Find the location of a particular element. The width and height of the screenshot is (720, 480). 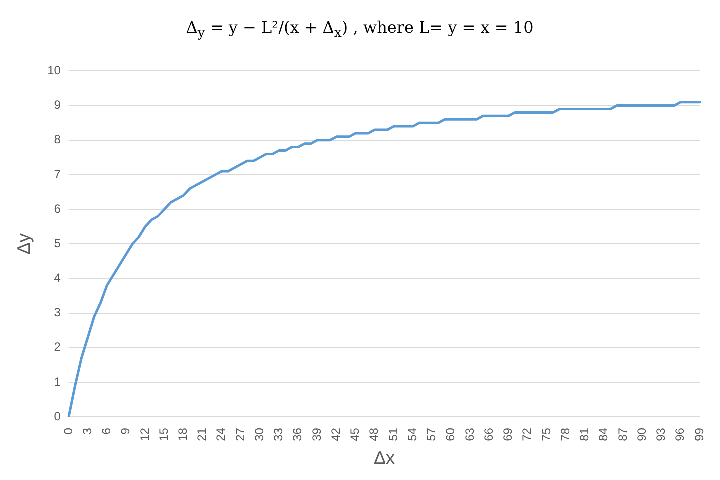

x-tick-label: 96 is located at coordinates (680, 435).